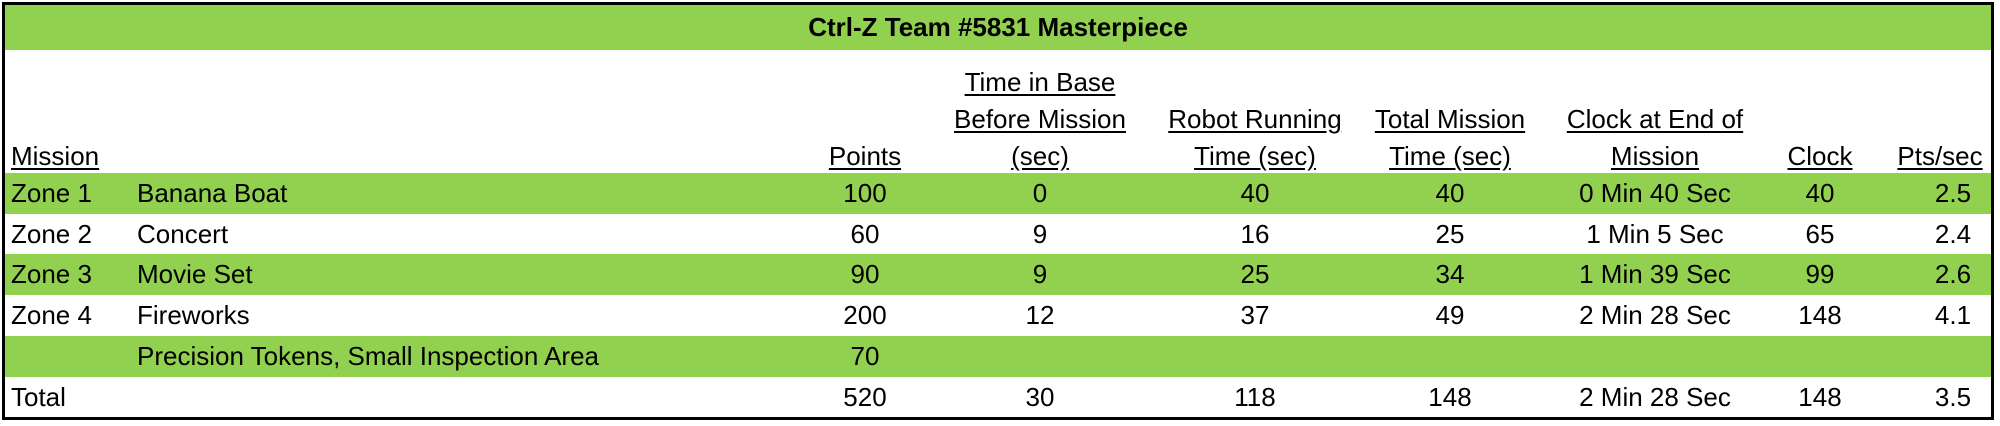 This screenshot has height=426, width=2000. I want to click on cell-clock-at-end: 1 Min 5 Sec, so click(1655, 234).